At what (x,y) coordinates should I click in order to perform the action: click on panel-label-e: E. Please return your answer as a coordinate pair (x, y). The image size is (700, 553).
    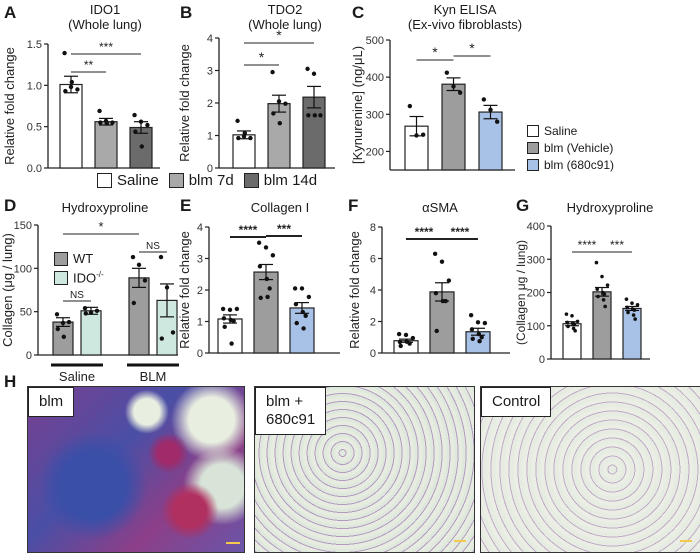
    Looking at the image, I should click on (186, 205).